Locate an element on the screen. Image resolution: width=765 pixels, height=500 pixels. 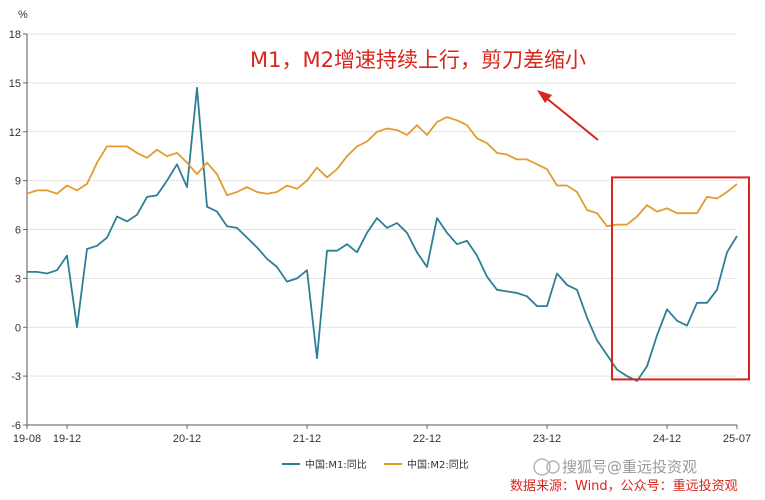
legend: 中国:M1:同比 中国:M2:同比 is located at coordinates (375, 464).